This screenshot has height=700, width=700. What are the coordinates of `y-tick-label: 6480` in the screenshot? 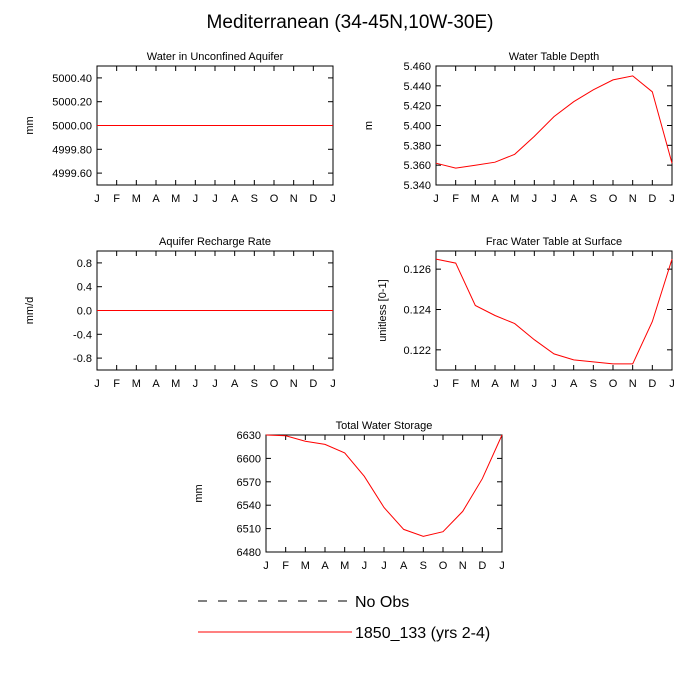 It's located at (249, 553).